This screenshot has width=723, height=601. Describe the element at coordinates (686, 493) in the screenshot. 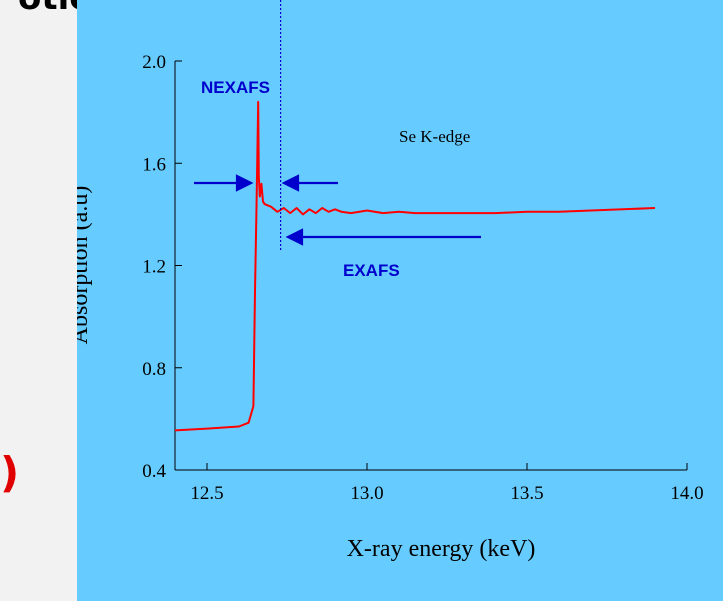

I see `x-tick-label: 14.0` at that location.